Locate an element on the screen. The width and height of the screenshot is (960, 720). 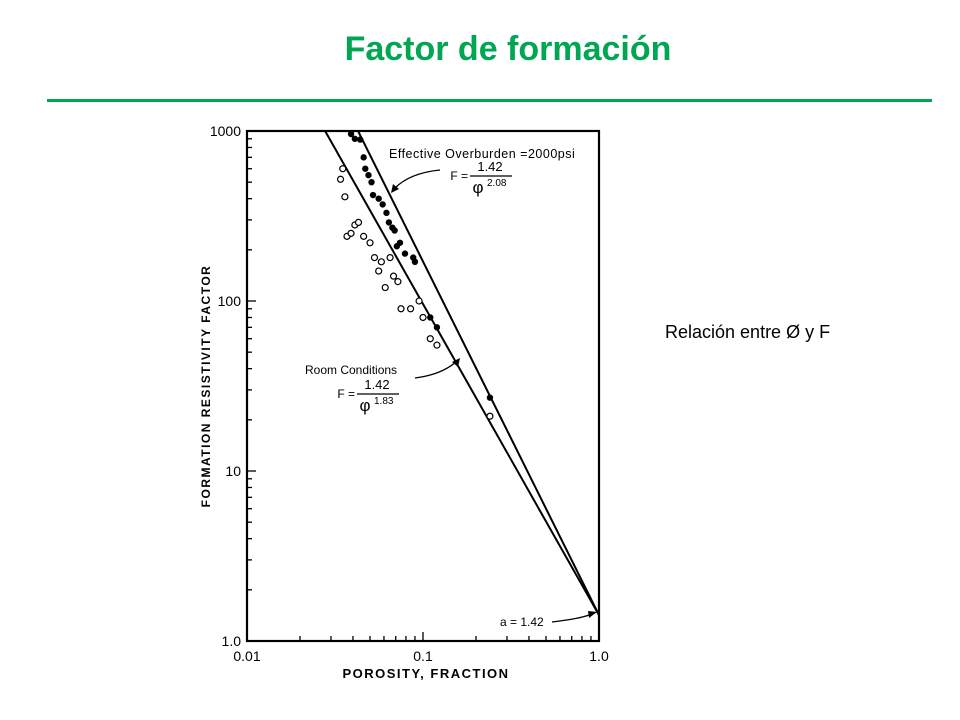
y-tick-label: 100 is located at coordinates (230, 301).